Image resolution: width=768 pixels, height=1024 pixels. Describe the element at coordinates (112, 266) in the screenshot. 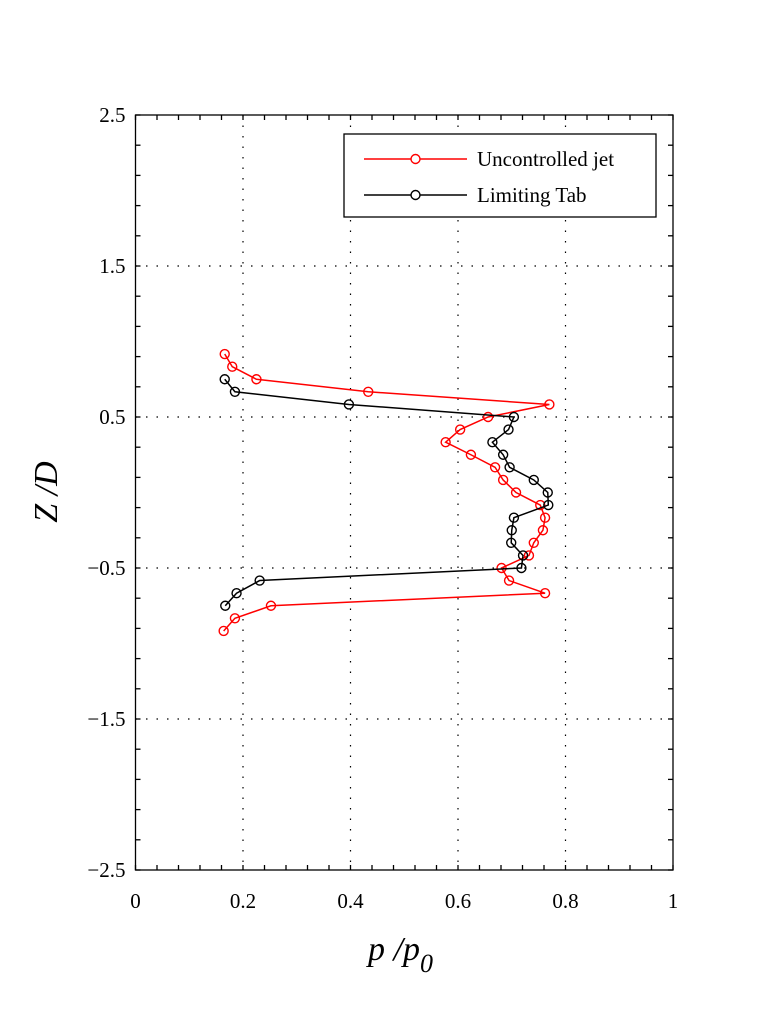

I see `y-tick-label: 1.5` at that location.